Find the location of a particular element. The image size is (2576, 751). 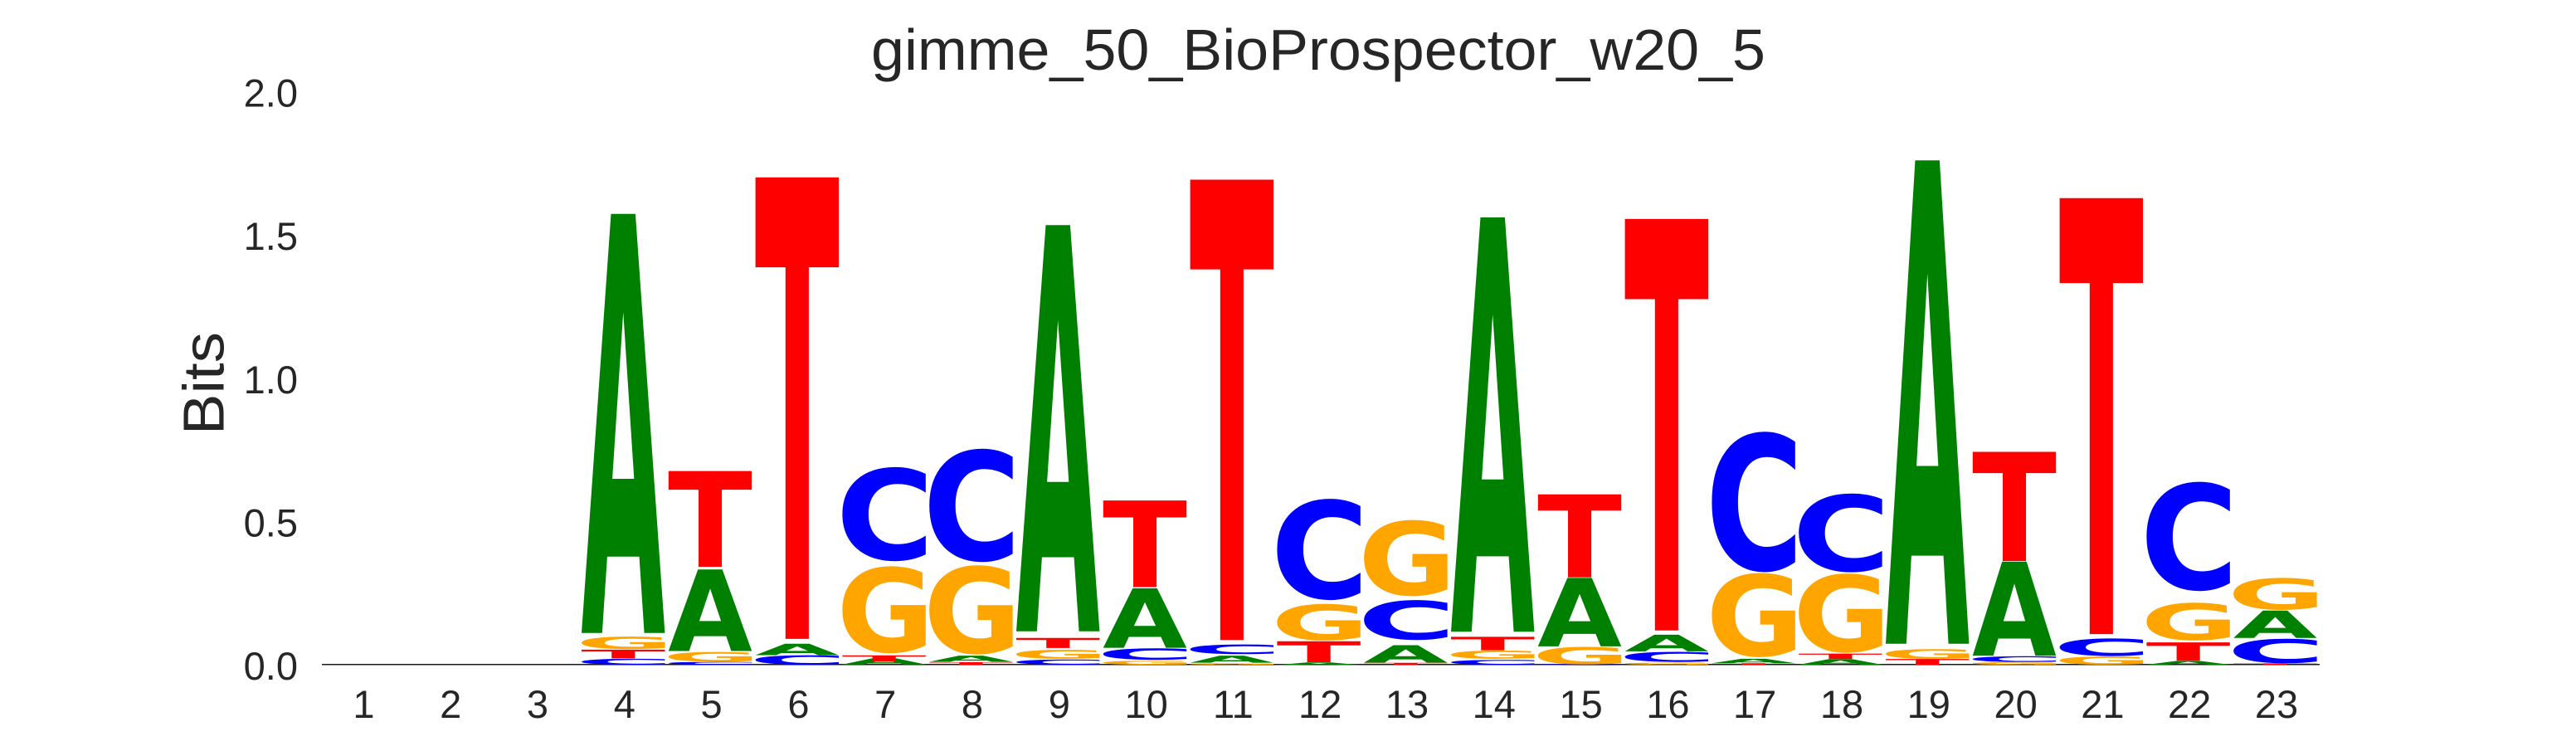

svg-text: 1.5 is located at coordinates (271, 236).